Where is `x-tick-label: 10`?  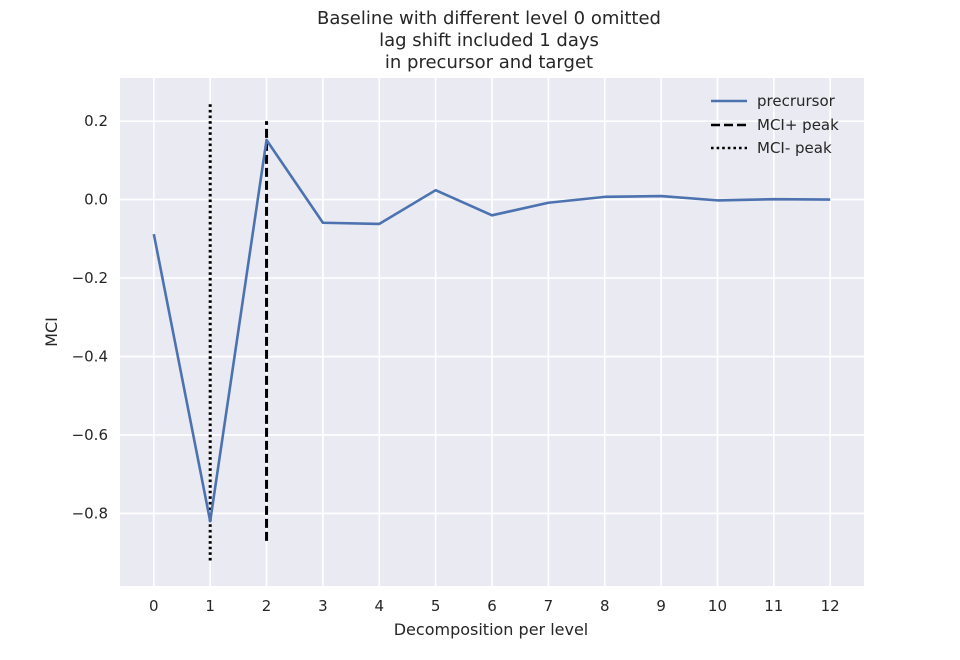 x-tick-label: 10 is located at coordinates (717, 606).